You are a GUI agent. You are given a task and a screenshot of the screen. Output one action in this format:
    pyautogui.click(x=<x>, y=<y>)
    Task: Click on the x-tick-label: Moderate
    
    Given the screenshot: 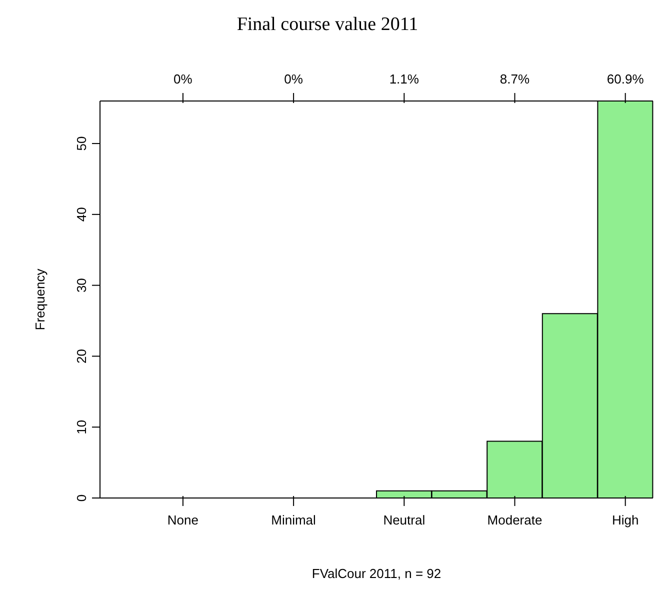 What is the action you would take?
    pyautogui.click(x=514, y=520)
    